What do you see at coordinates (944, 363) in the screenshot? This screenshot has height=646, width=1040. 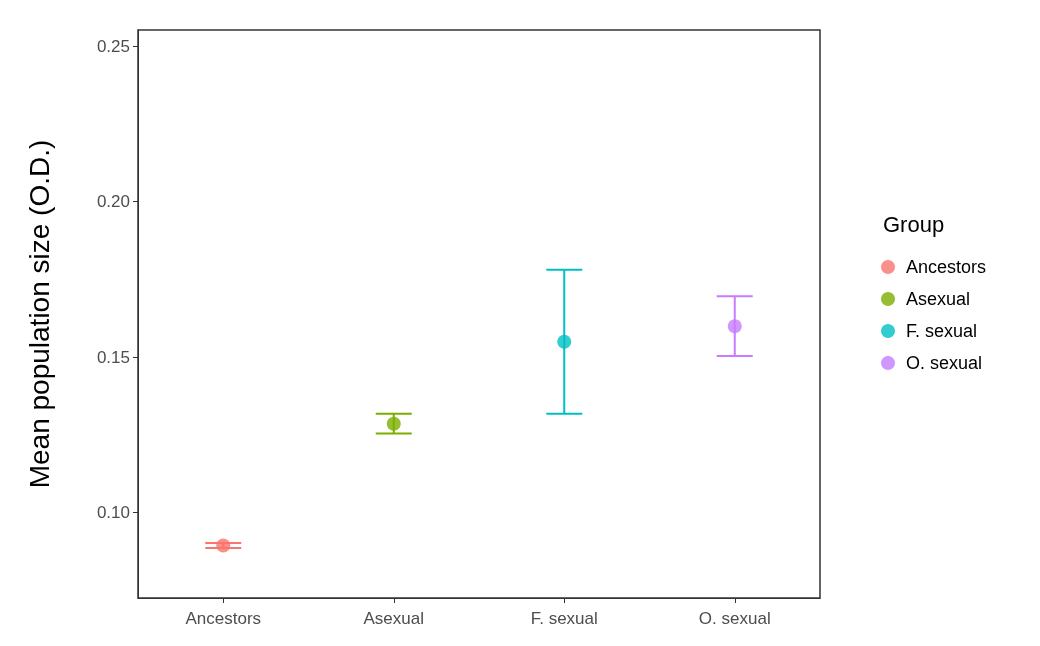 I see `legend-label: O. sexual` at bounding box center [944, 363].